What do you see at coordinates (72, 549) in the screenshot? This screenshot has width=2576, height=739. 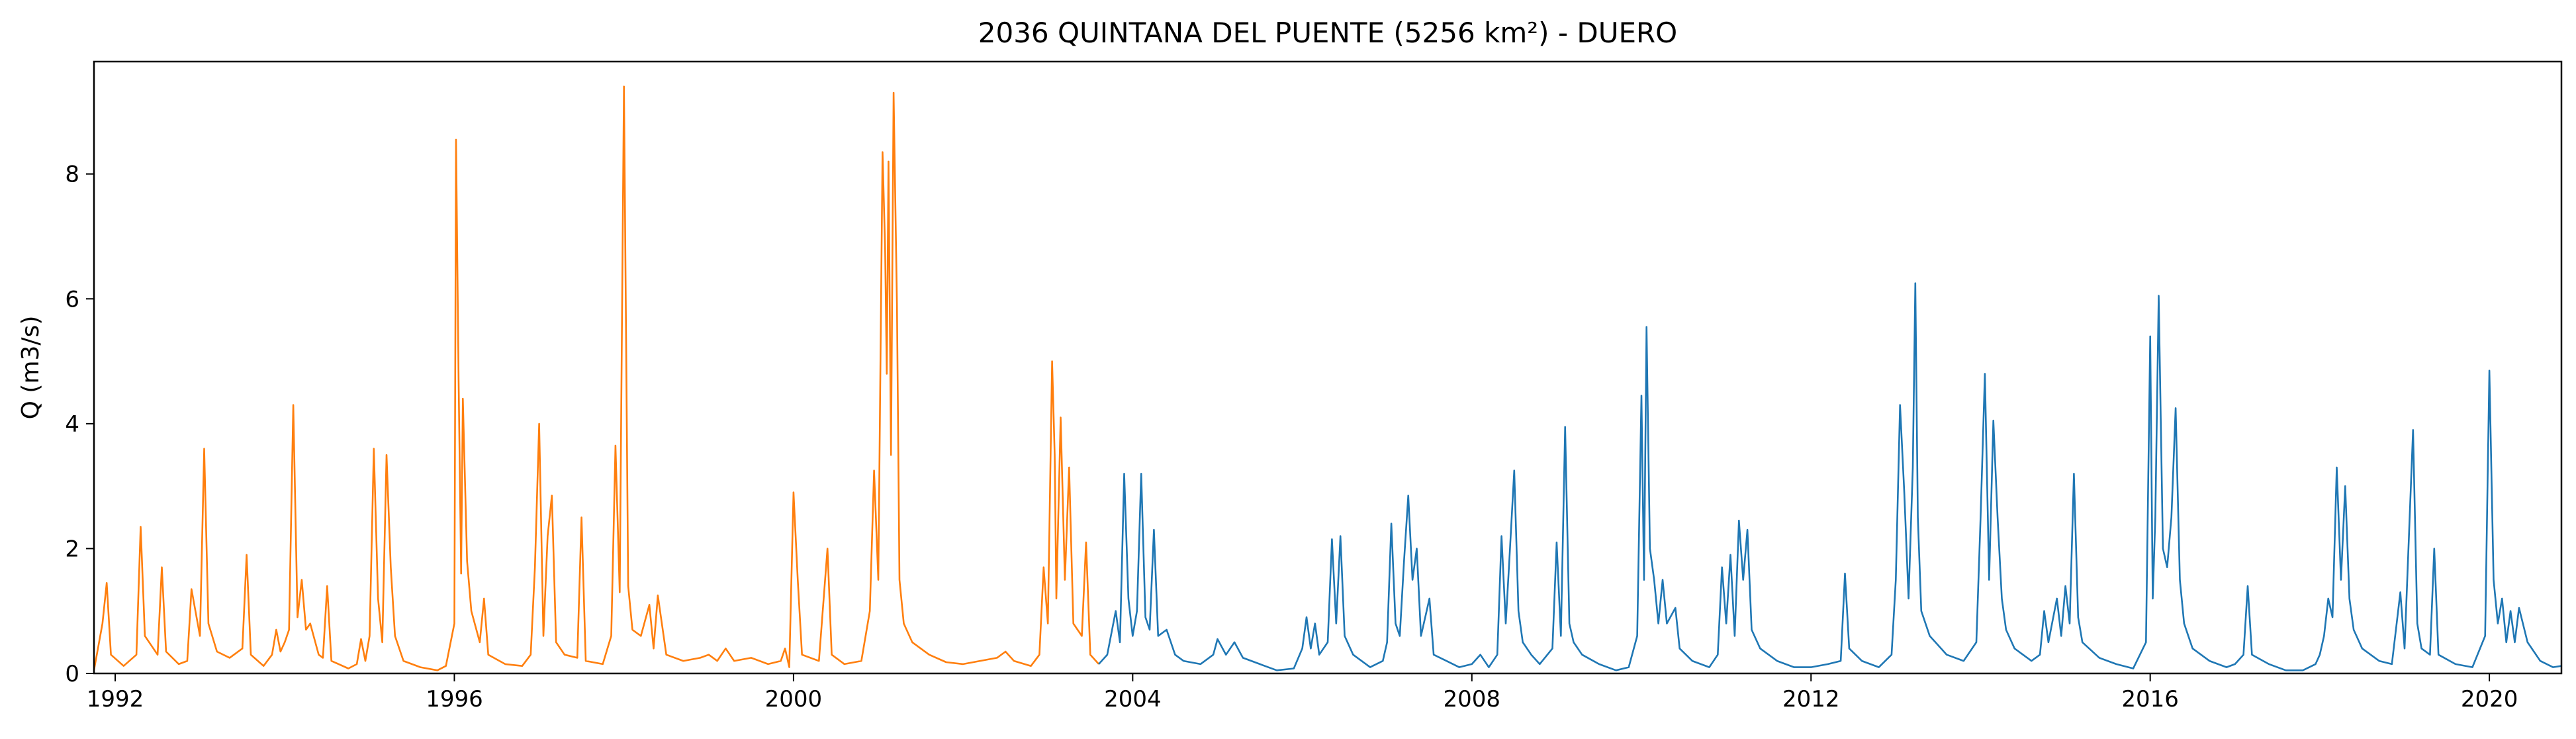 I see `y-tick-label: 2` at bounding box center [72, 549].